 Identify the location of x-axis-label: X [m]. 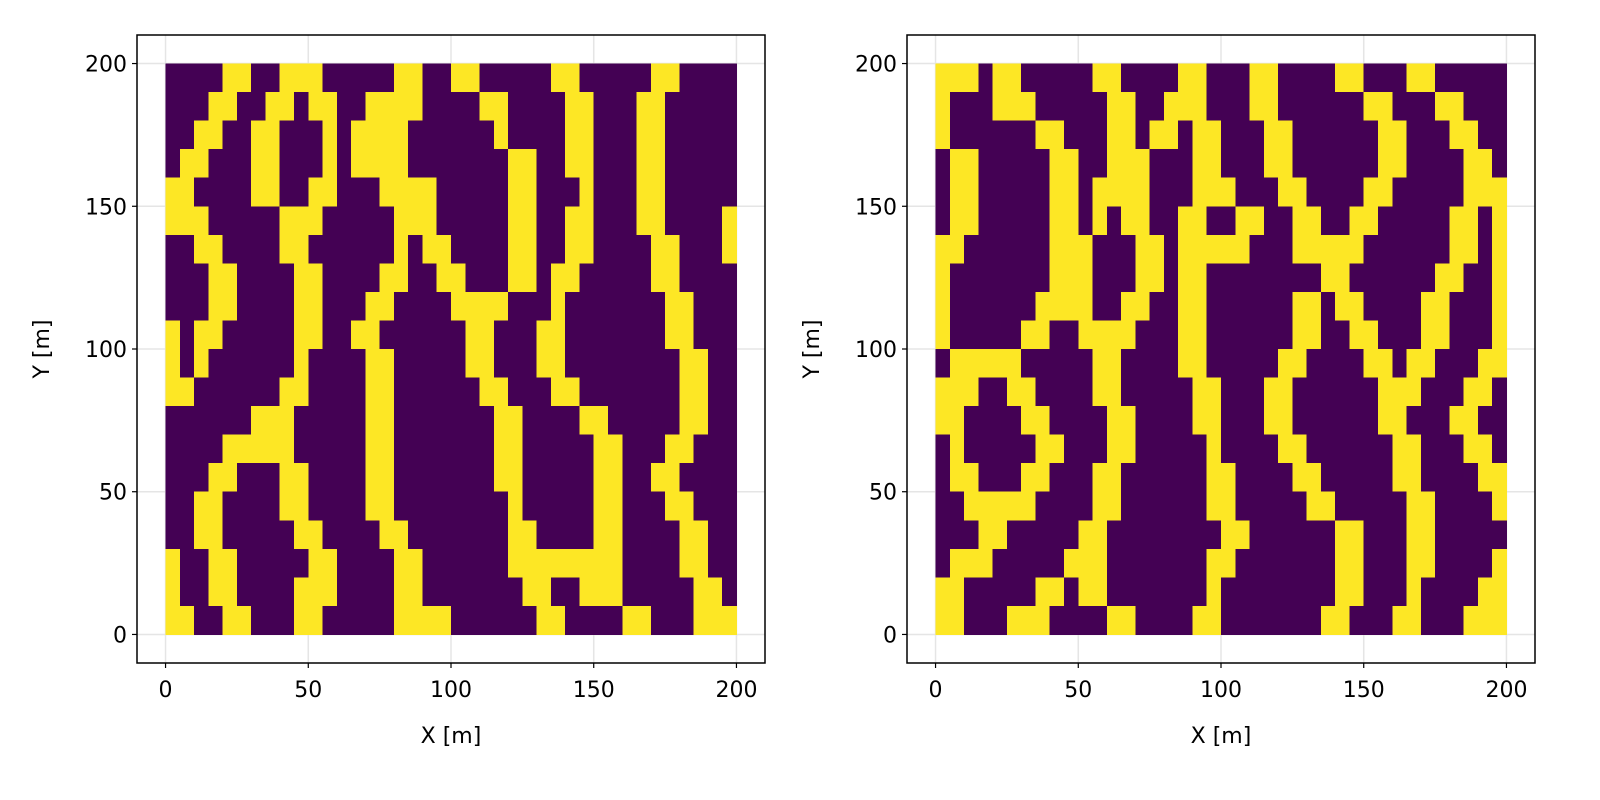
(1221, 736).